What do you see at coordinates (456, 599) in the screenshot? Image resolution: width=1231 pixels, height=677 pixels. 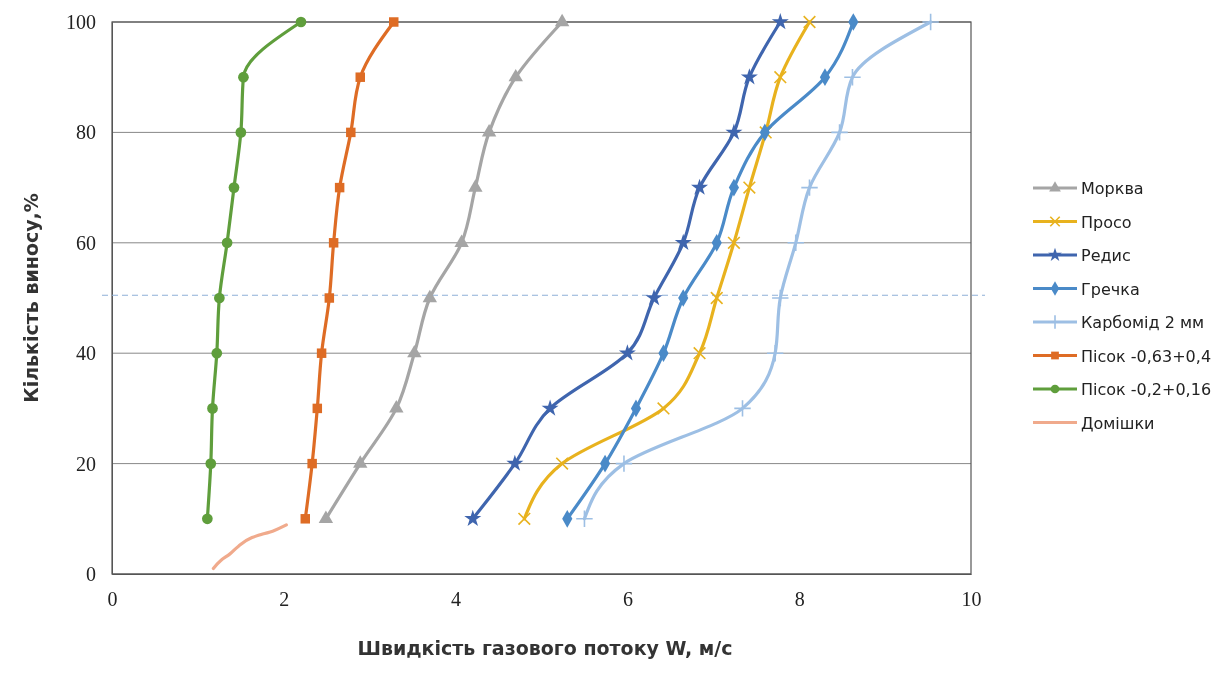 I see `x-tick-label: 4` at bounding box center [456, 599].